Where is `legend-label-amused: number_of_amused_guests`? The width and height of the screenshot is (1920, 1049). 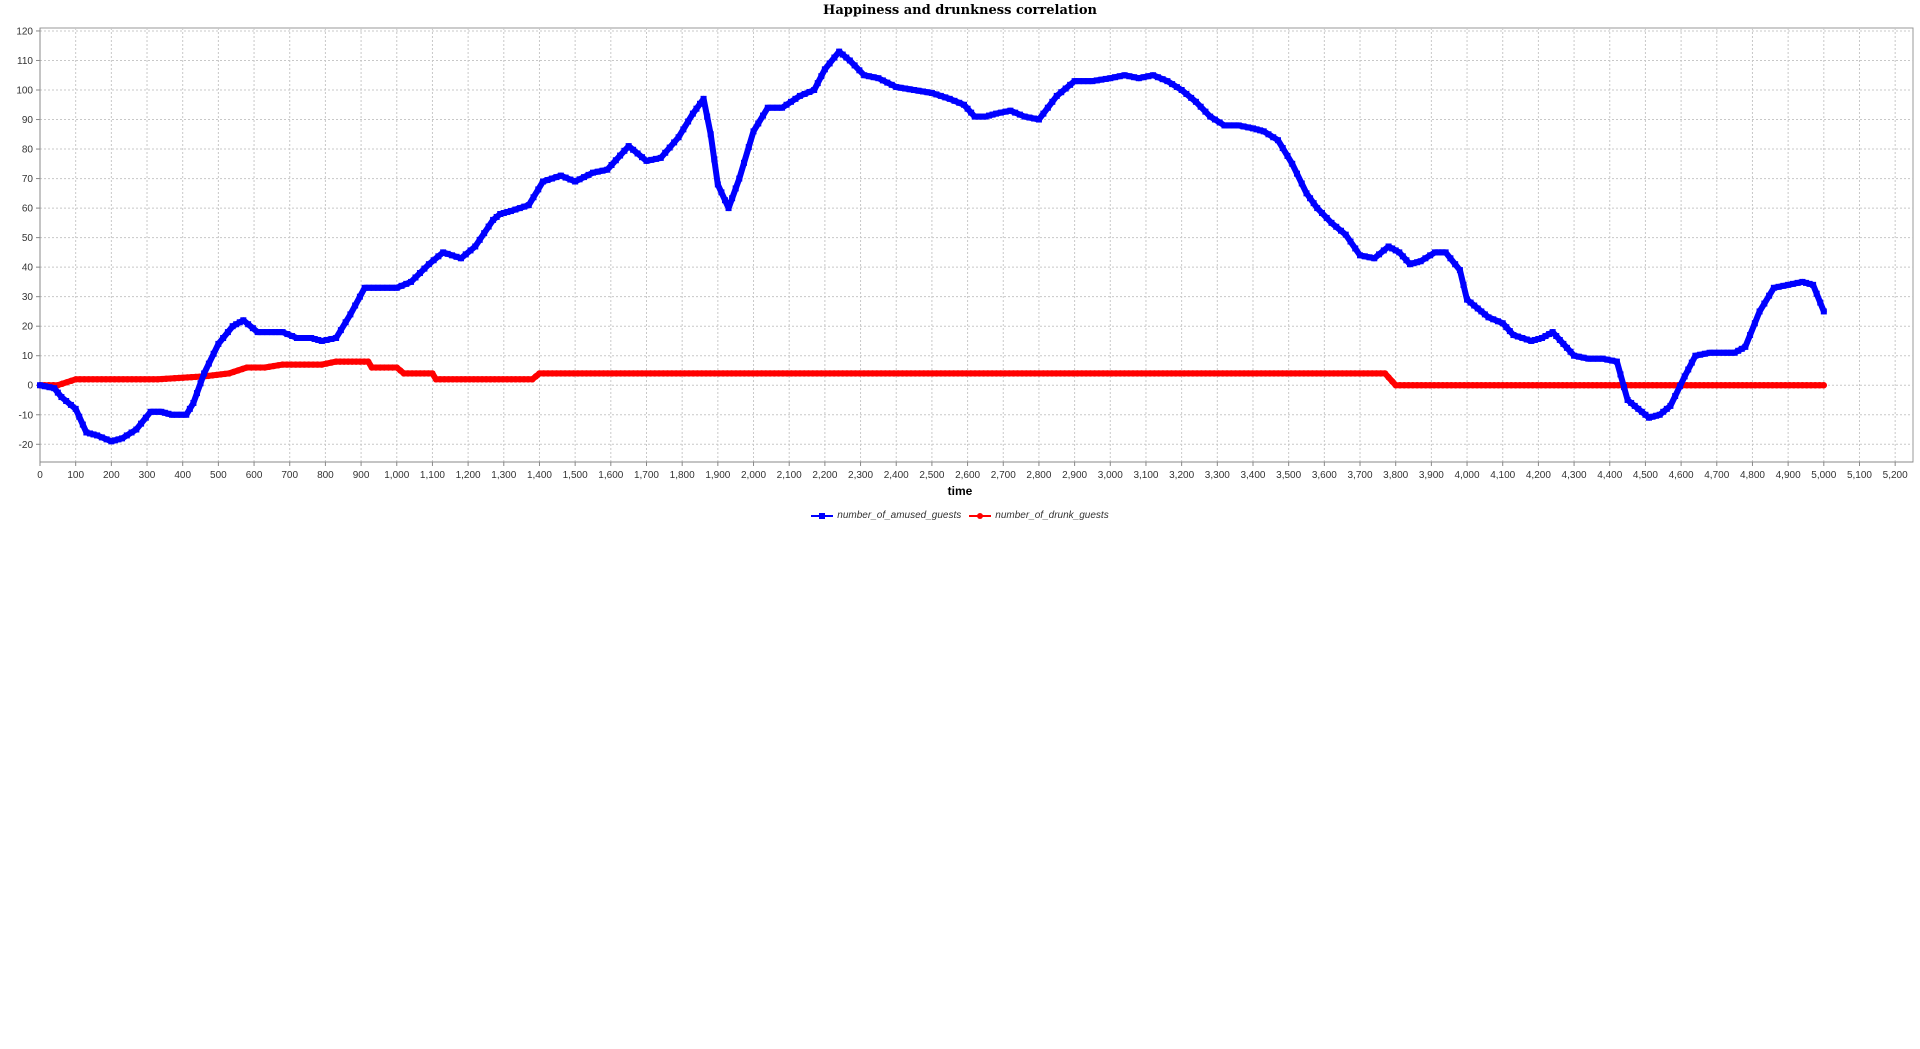 legend-label-amused: number_of_amused_guests is located at coordinates (899, 515).